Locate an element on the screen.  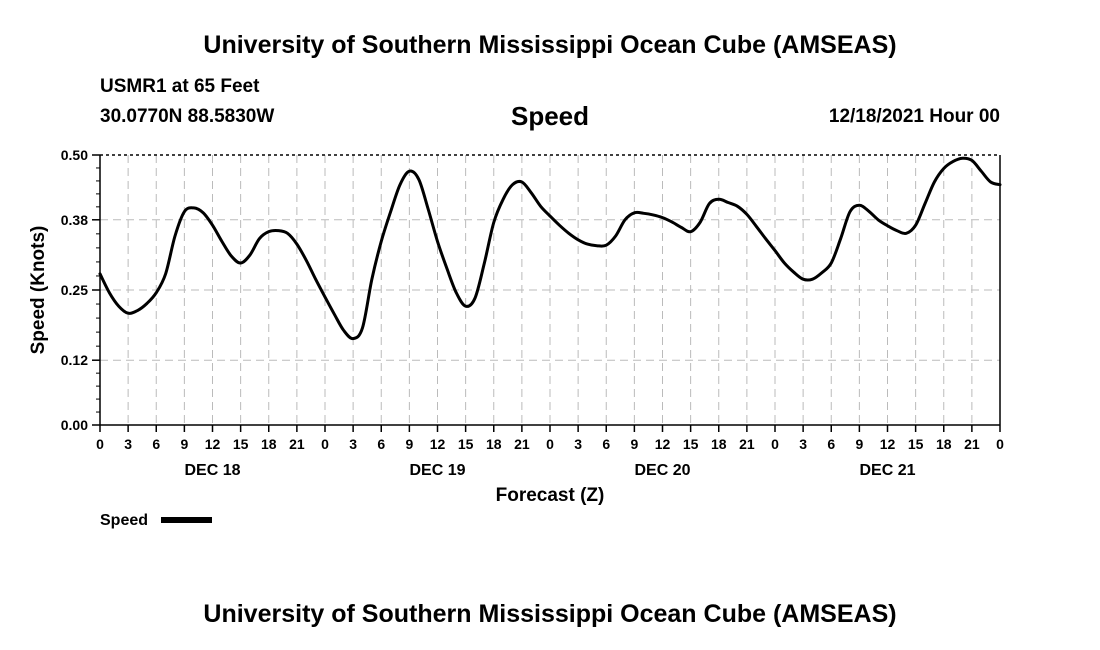
y-axis-title: Speed (Knots) is located at coordinates (38, 290).